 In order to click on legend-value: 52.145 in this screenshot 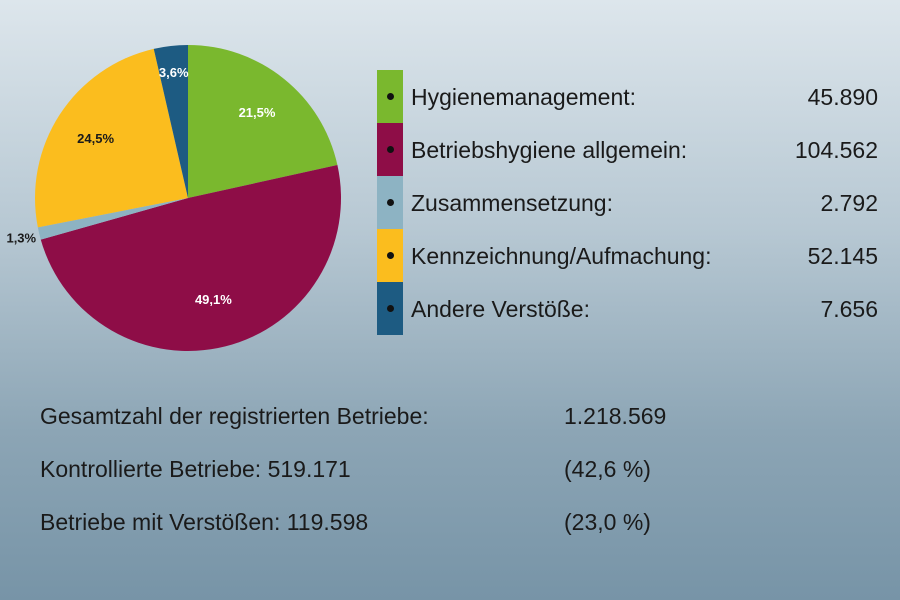, I will do `click(842, 256)`.